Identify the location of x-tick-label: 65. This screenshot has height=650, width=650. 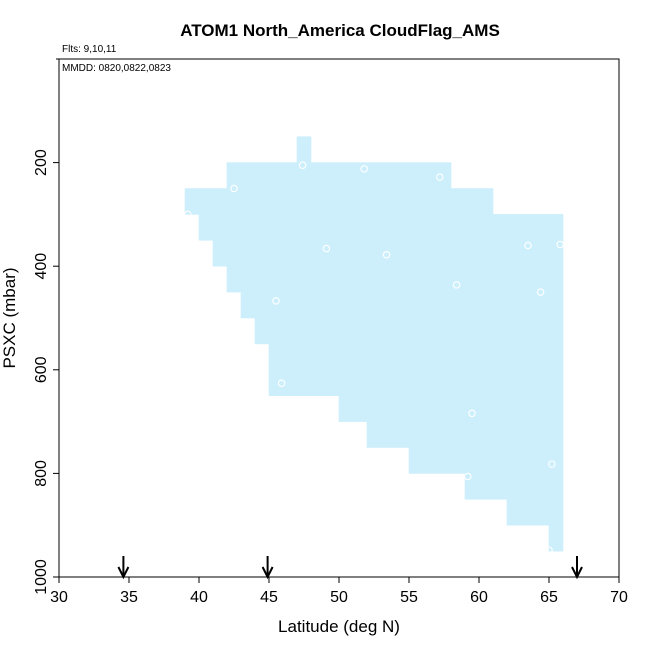
(549, 597).